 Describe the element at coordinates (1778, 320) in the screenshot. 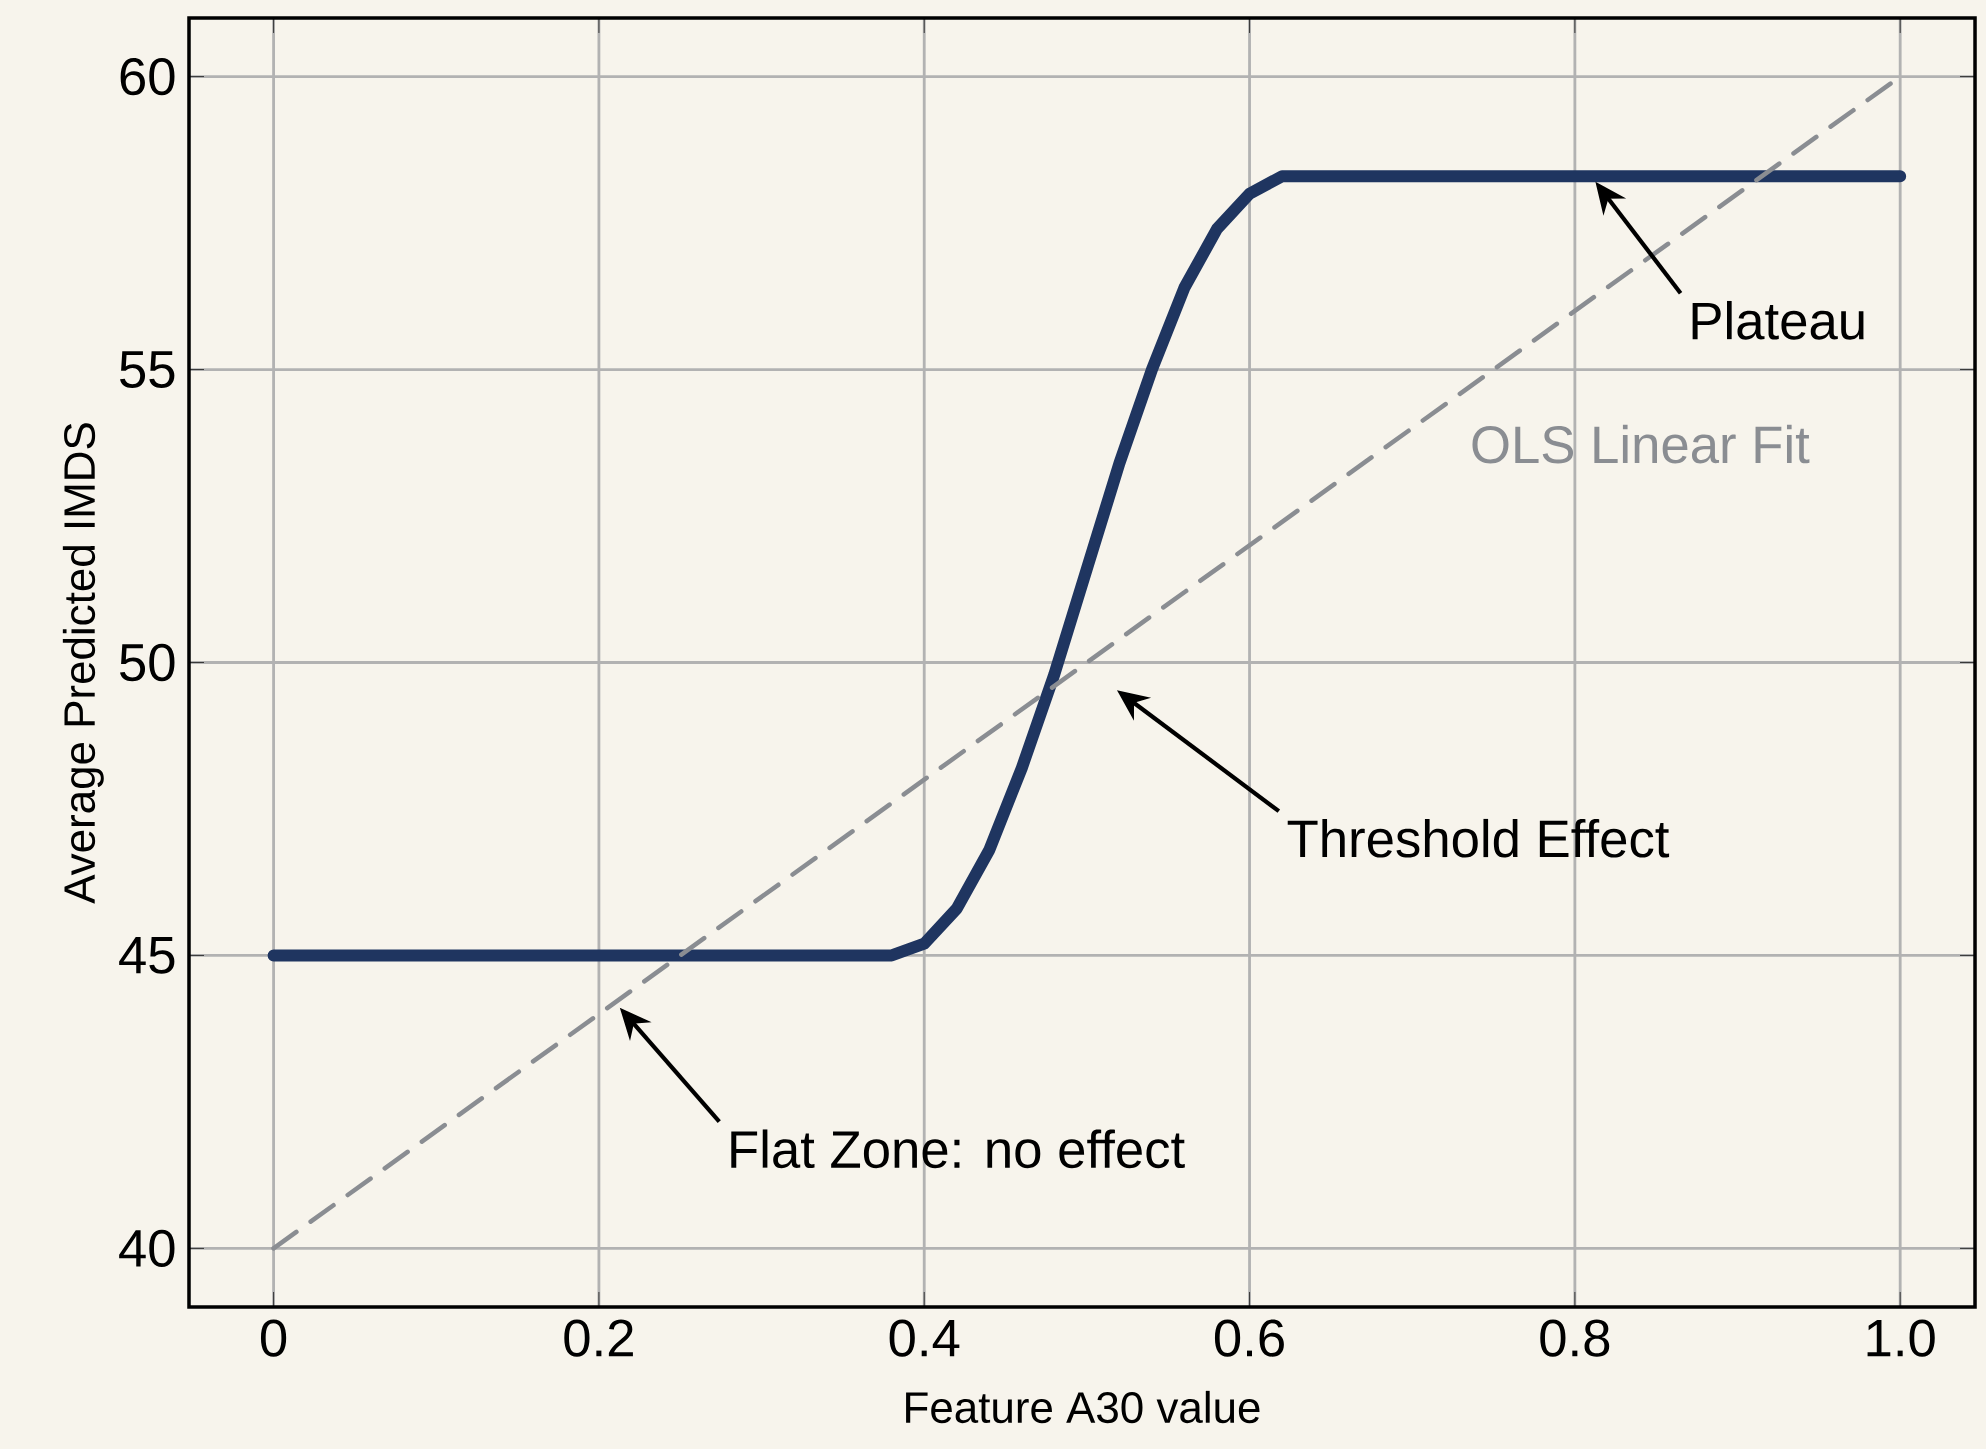

I see `annotation: Plateau` at that location.